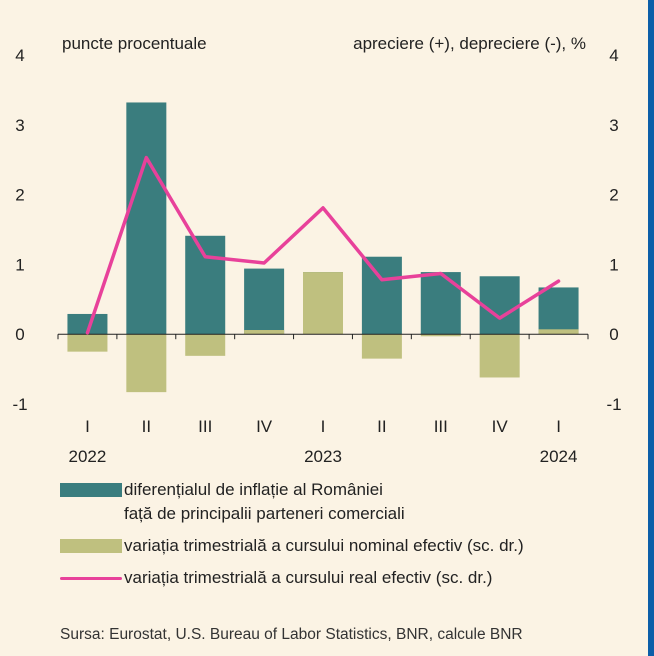 The width and height of the screenshot is (654, 656). I want to click on right-y-tick-label: -1, so click(613, 404).